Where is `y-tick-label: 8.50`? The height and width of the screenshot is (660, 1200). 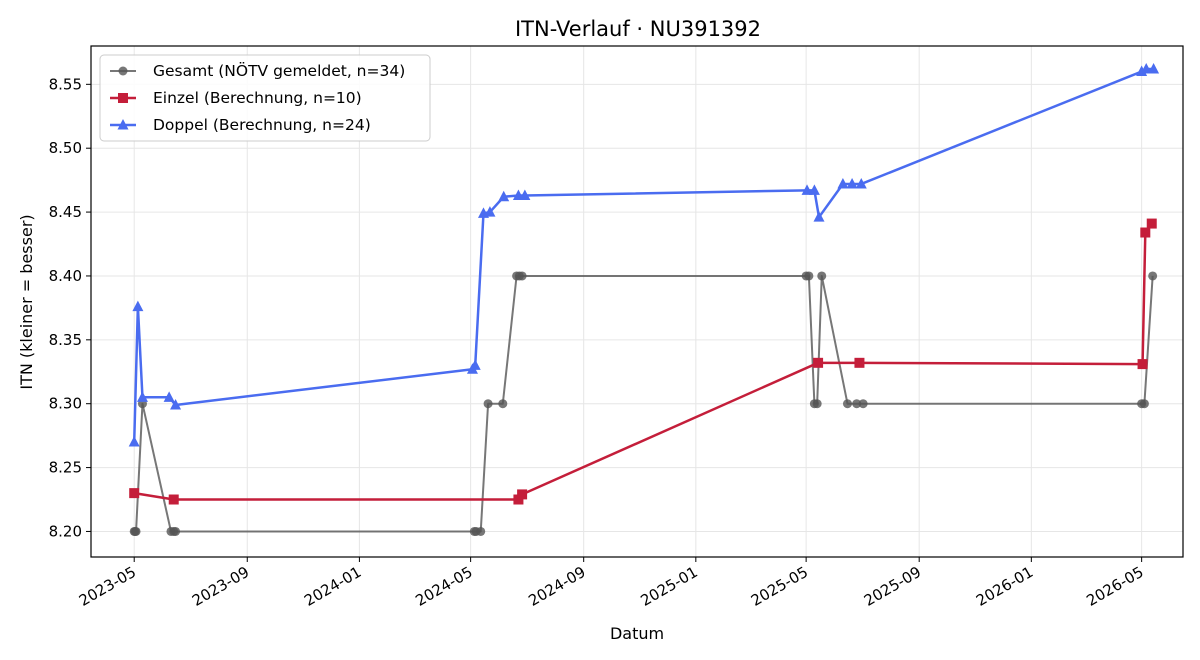
y-tick-label: 8.50 is located at coordinates (65, 148).